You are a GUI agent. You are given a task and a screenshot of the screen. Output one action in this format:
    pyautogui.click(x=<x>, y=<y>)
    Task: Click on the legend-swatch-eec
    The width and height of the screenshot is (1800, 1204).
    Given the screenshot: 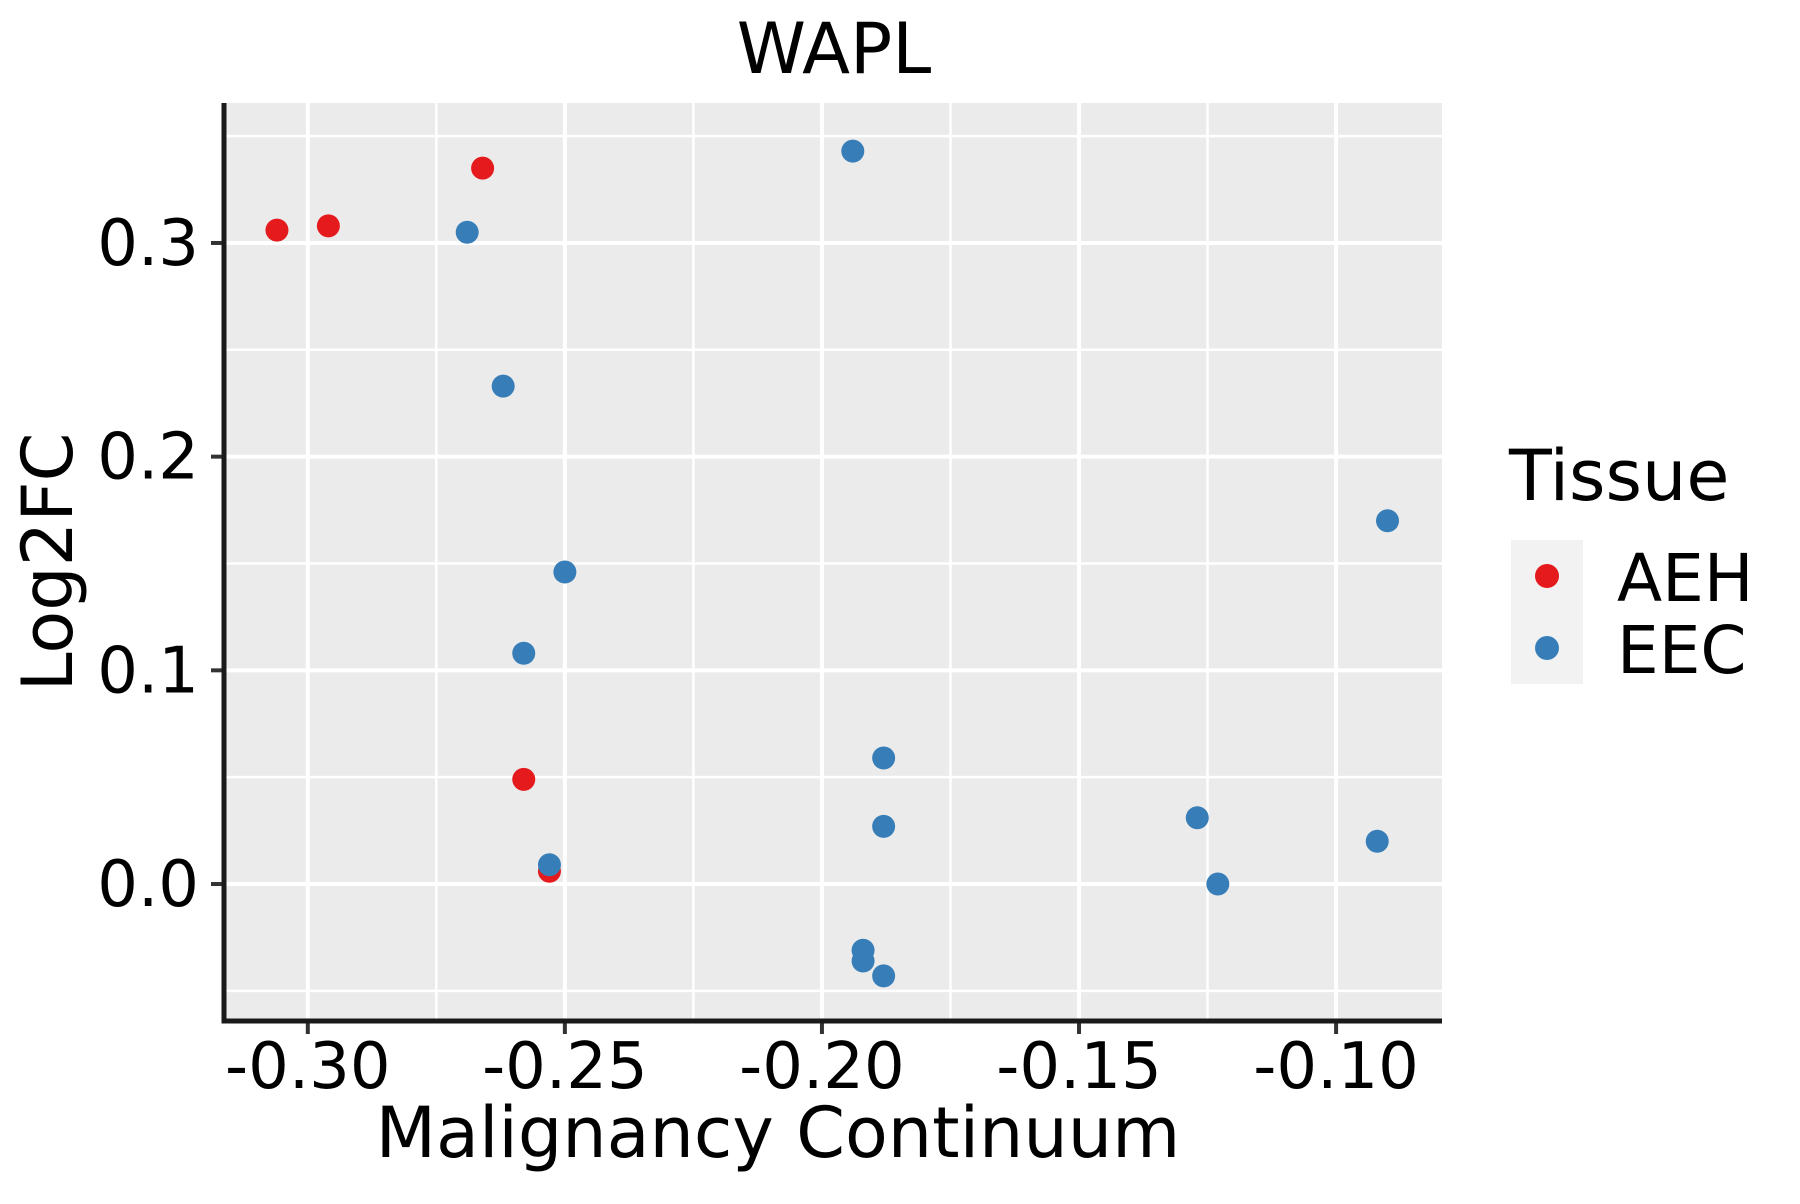 What is the action you would take?
    pyautogui.click(x=1547, y=648)
    